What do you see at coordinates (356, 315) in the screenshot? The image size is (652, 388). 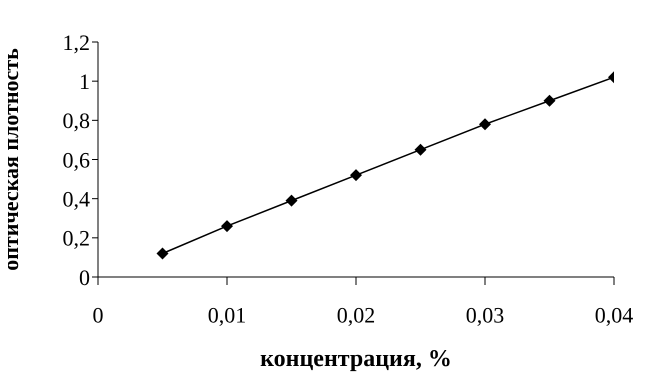 I see `x-tick-label: 0,02` at bounding box center [356, 315].